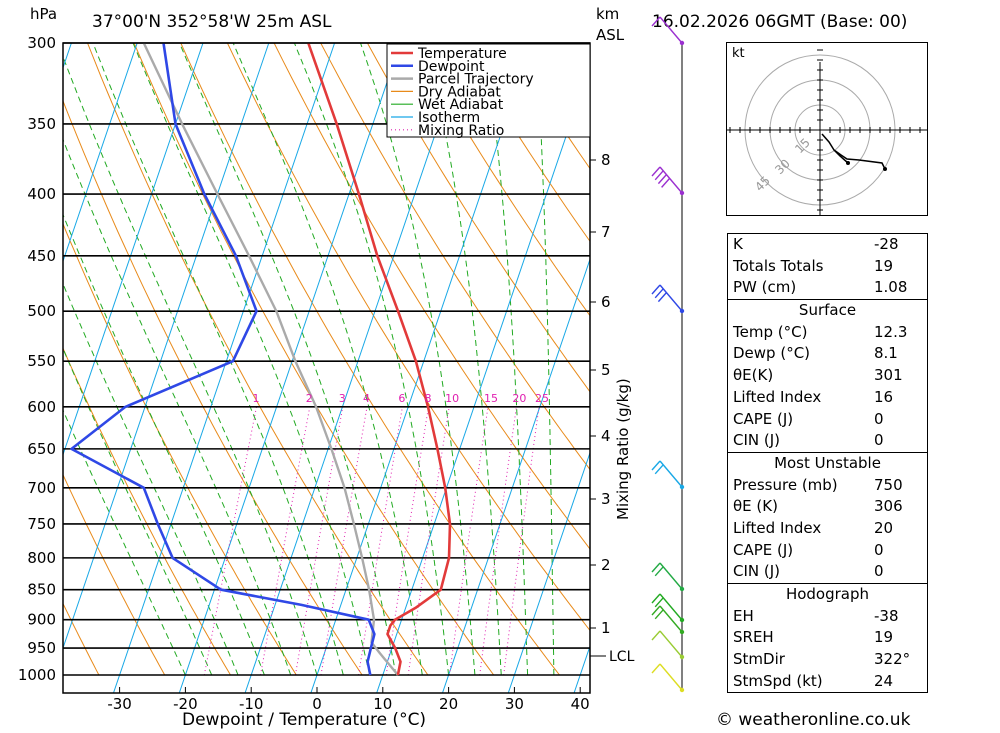  Describe the element at coordinates (827, 682) in the screenshot. I see `index-row: StmSpd (kt) 24` at that location.